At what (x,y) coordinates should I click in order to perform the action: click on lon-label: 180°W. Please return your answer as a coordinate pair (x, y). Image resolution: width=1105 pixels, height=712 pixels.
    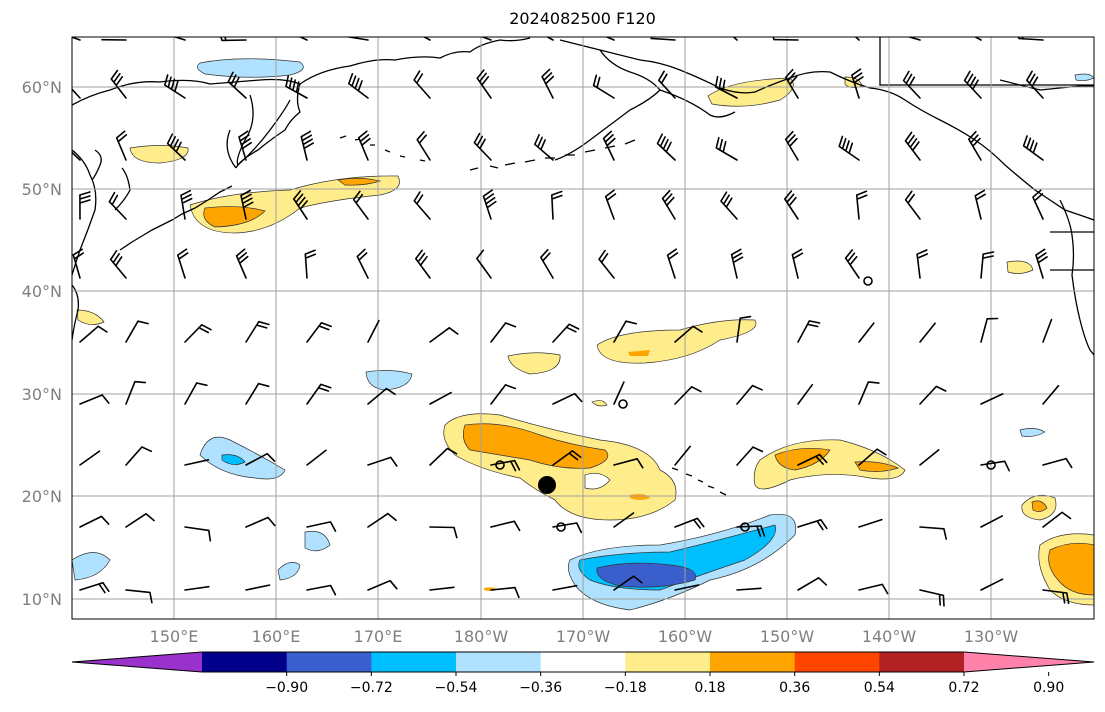
    Looking at the image, I should click on (481, 636).